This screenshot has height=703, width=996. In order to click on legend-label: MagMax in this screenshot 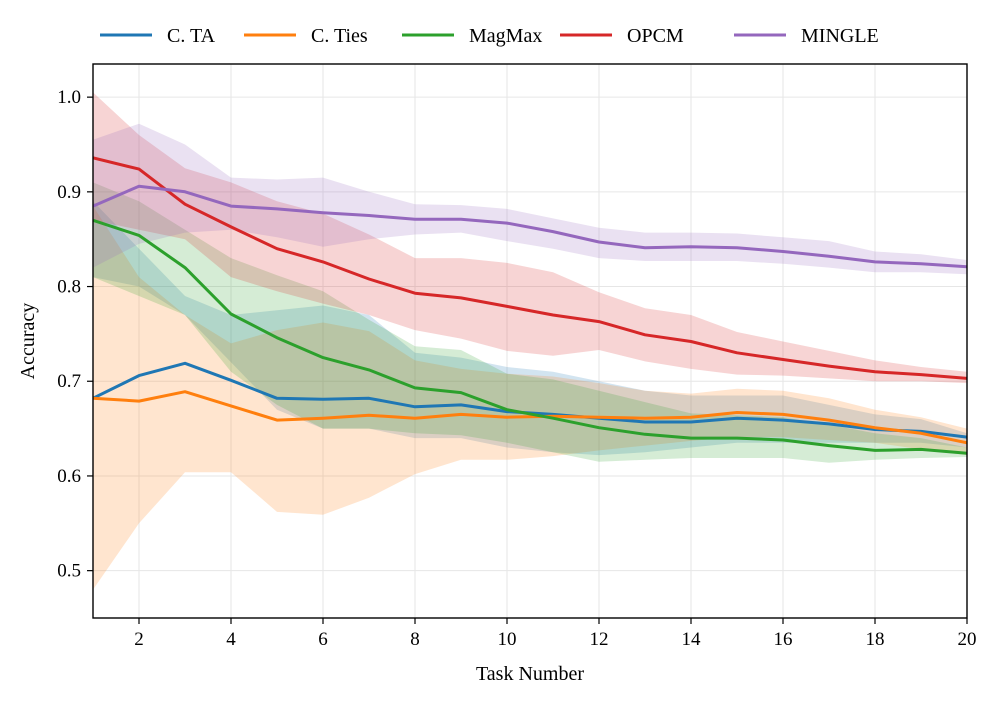, I will do `click(505, 36)`.